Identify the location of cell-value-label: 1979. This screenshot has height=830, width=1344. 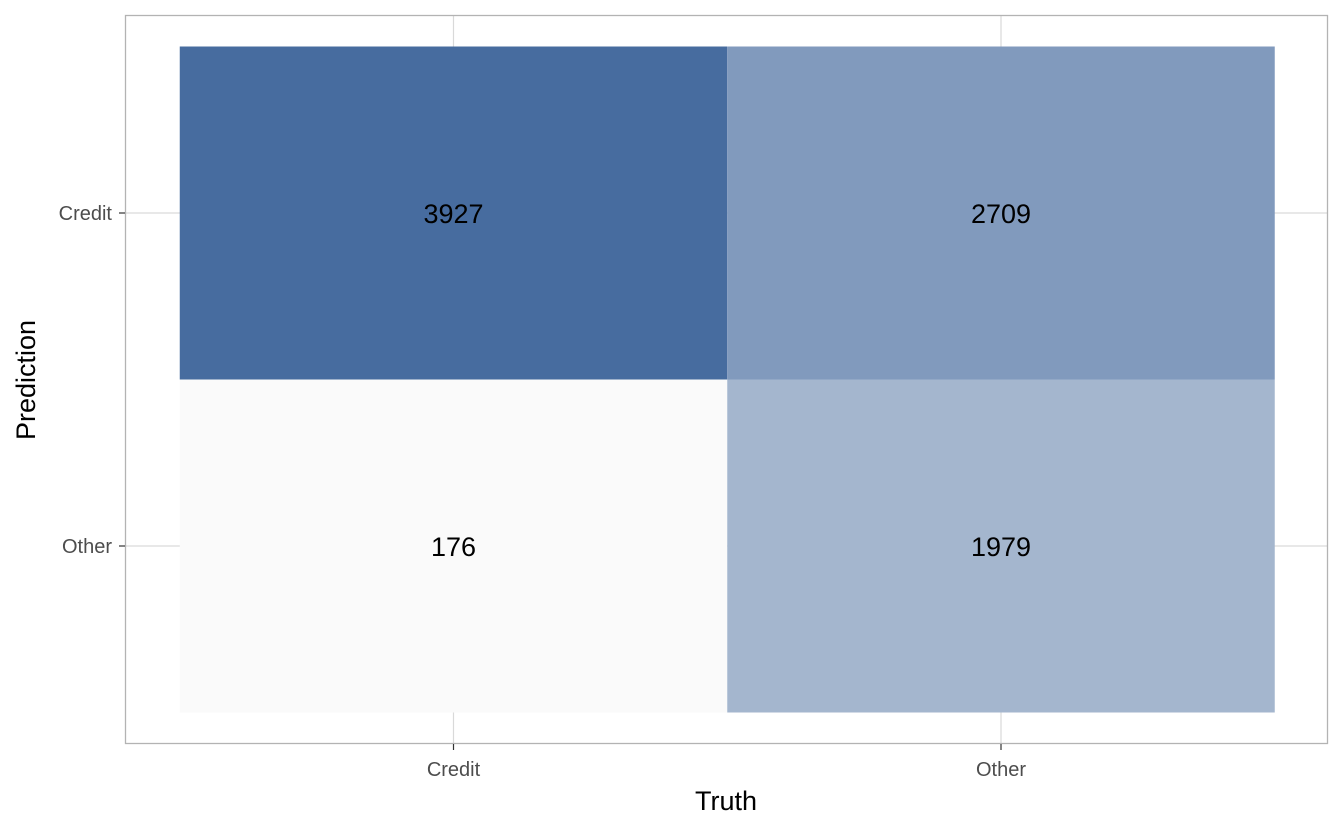
(1001, 547).